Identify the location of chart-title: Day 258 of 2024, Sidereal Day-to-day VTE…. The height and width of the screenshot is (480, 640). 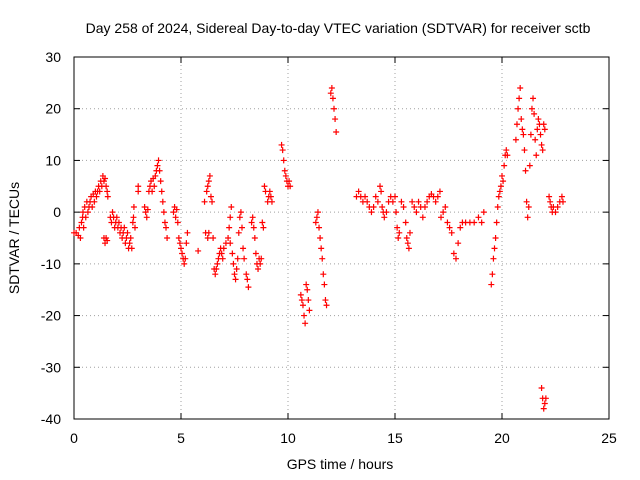
(338, 28).